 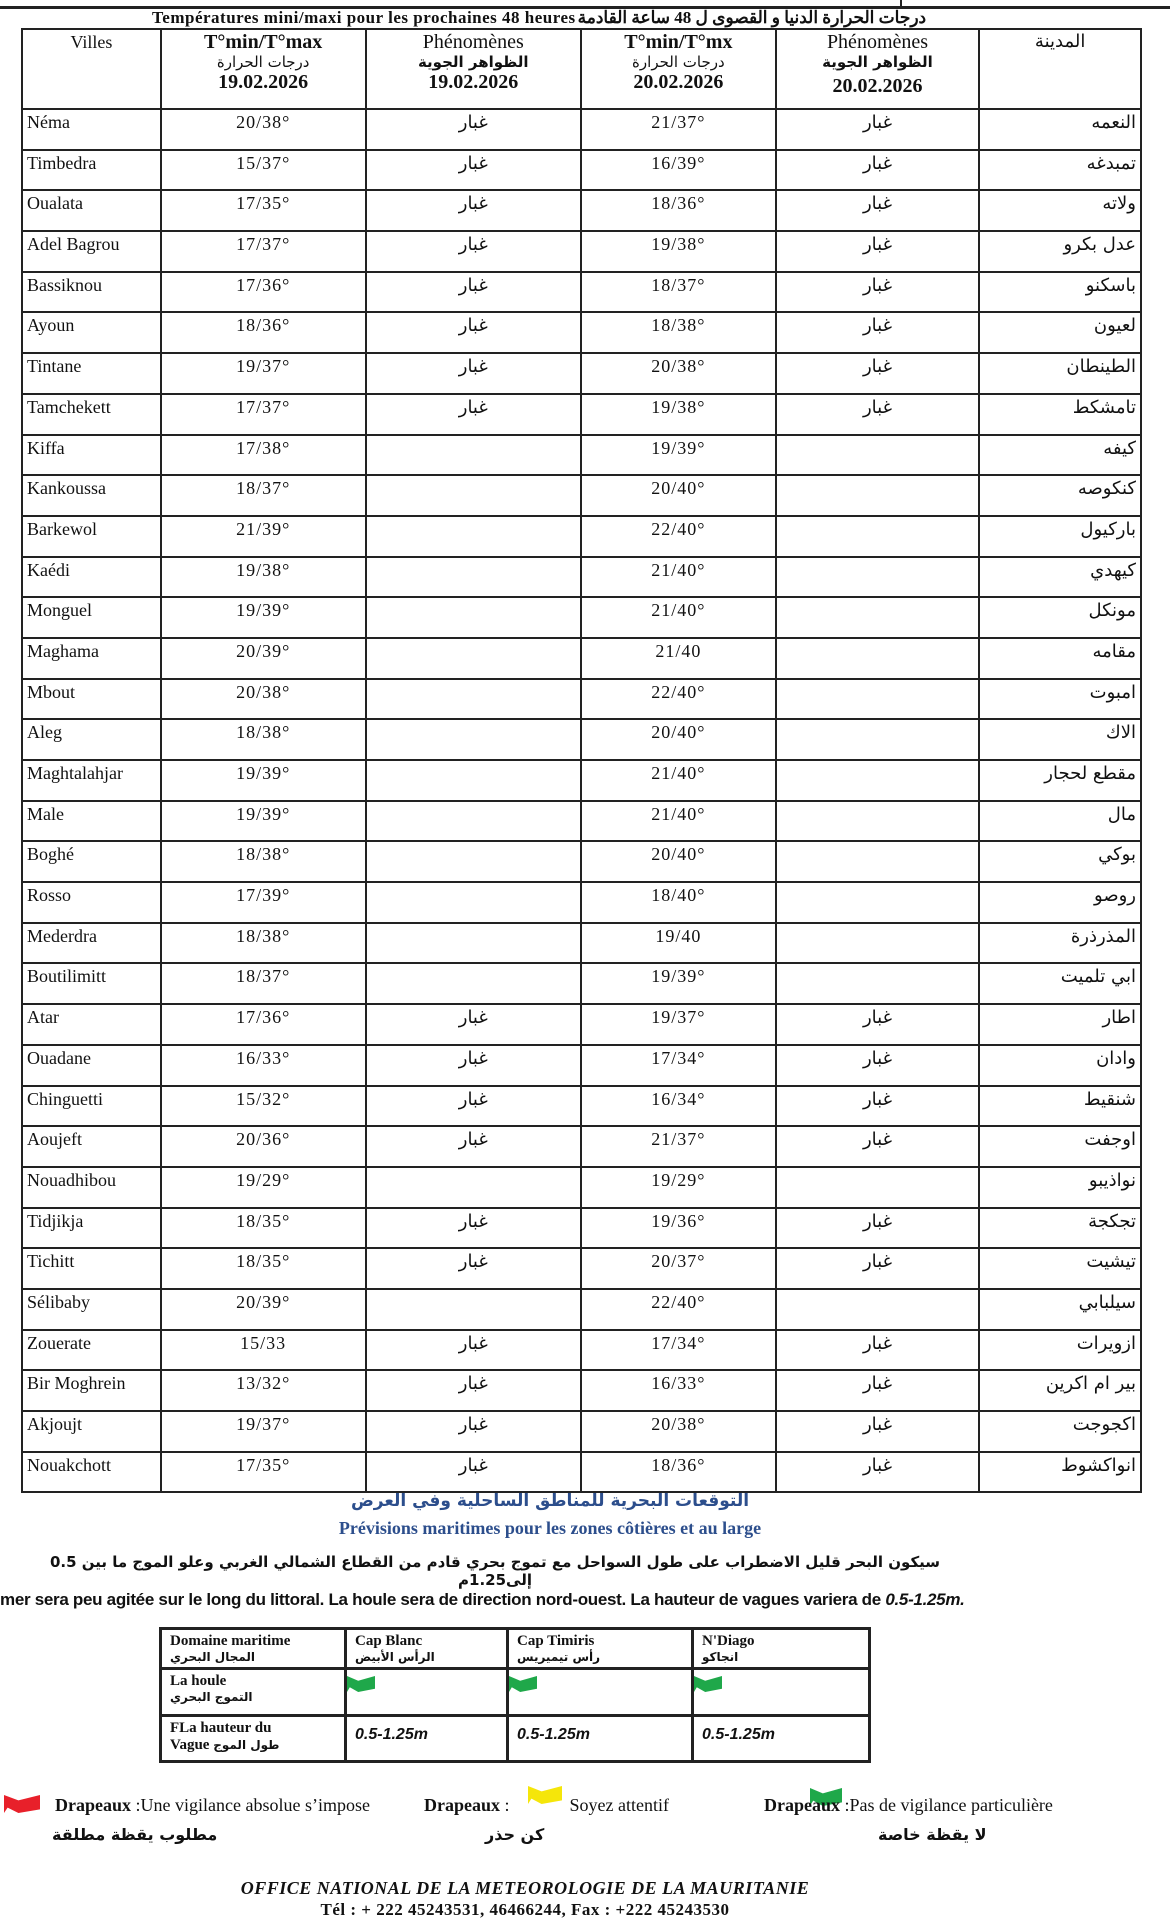 I want to click on table-row: Nouadhibou 19/29° 19/29° نواذيبو, so click(x=581, y=1187).